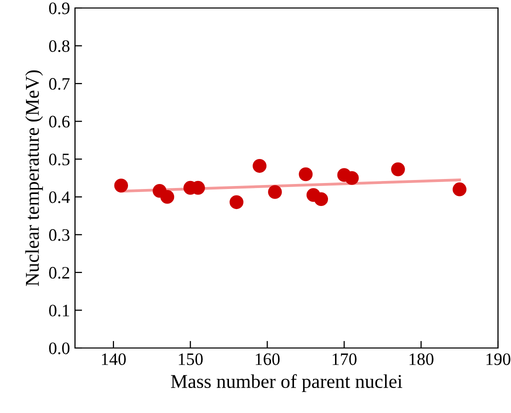 Image resolution: width=511 pixels, height=413 pixels. What do you see at coordinates (422, 359) in the screenshot?
I see `x-tick-label: 180` at bounding box center [422, 359].